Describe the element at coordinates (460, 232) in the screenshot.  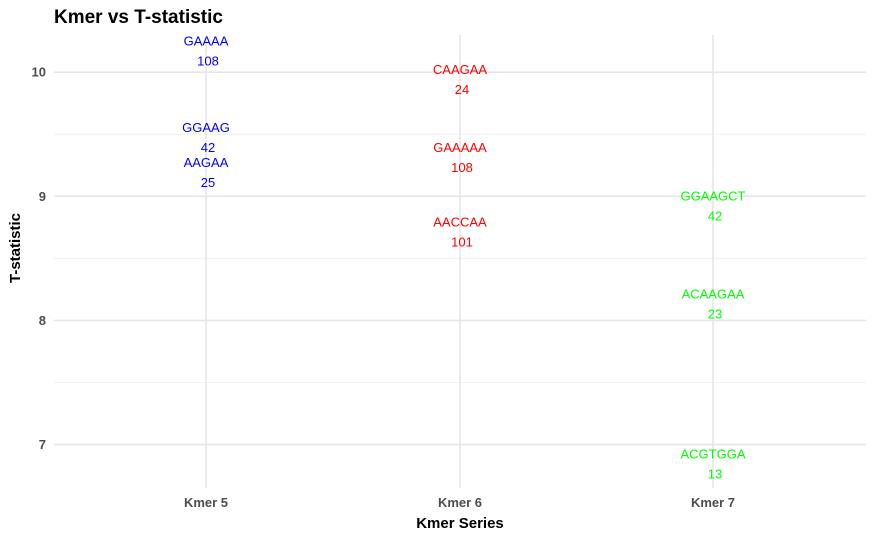
I see `data-point: AACCAA 101` at that location.